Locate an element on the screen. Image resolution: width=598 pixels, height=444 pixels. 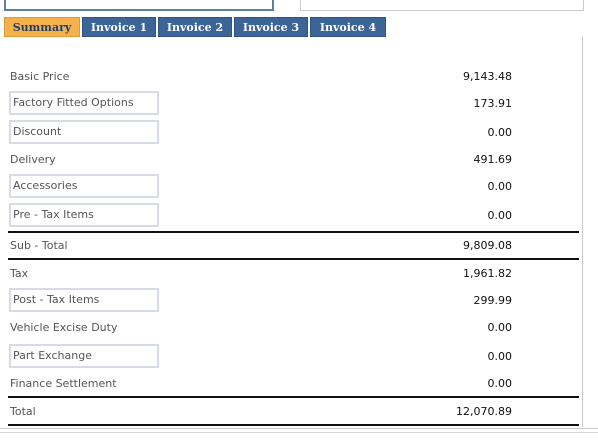
vehicle-excise-duty-label: Vehicle Excise Duty is located at coordinates (64, 327).